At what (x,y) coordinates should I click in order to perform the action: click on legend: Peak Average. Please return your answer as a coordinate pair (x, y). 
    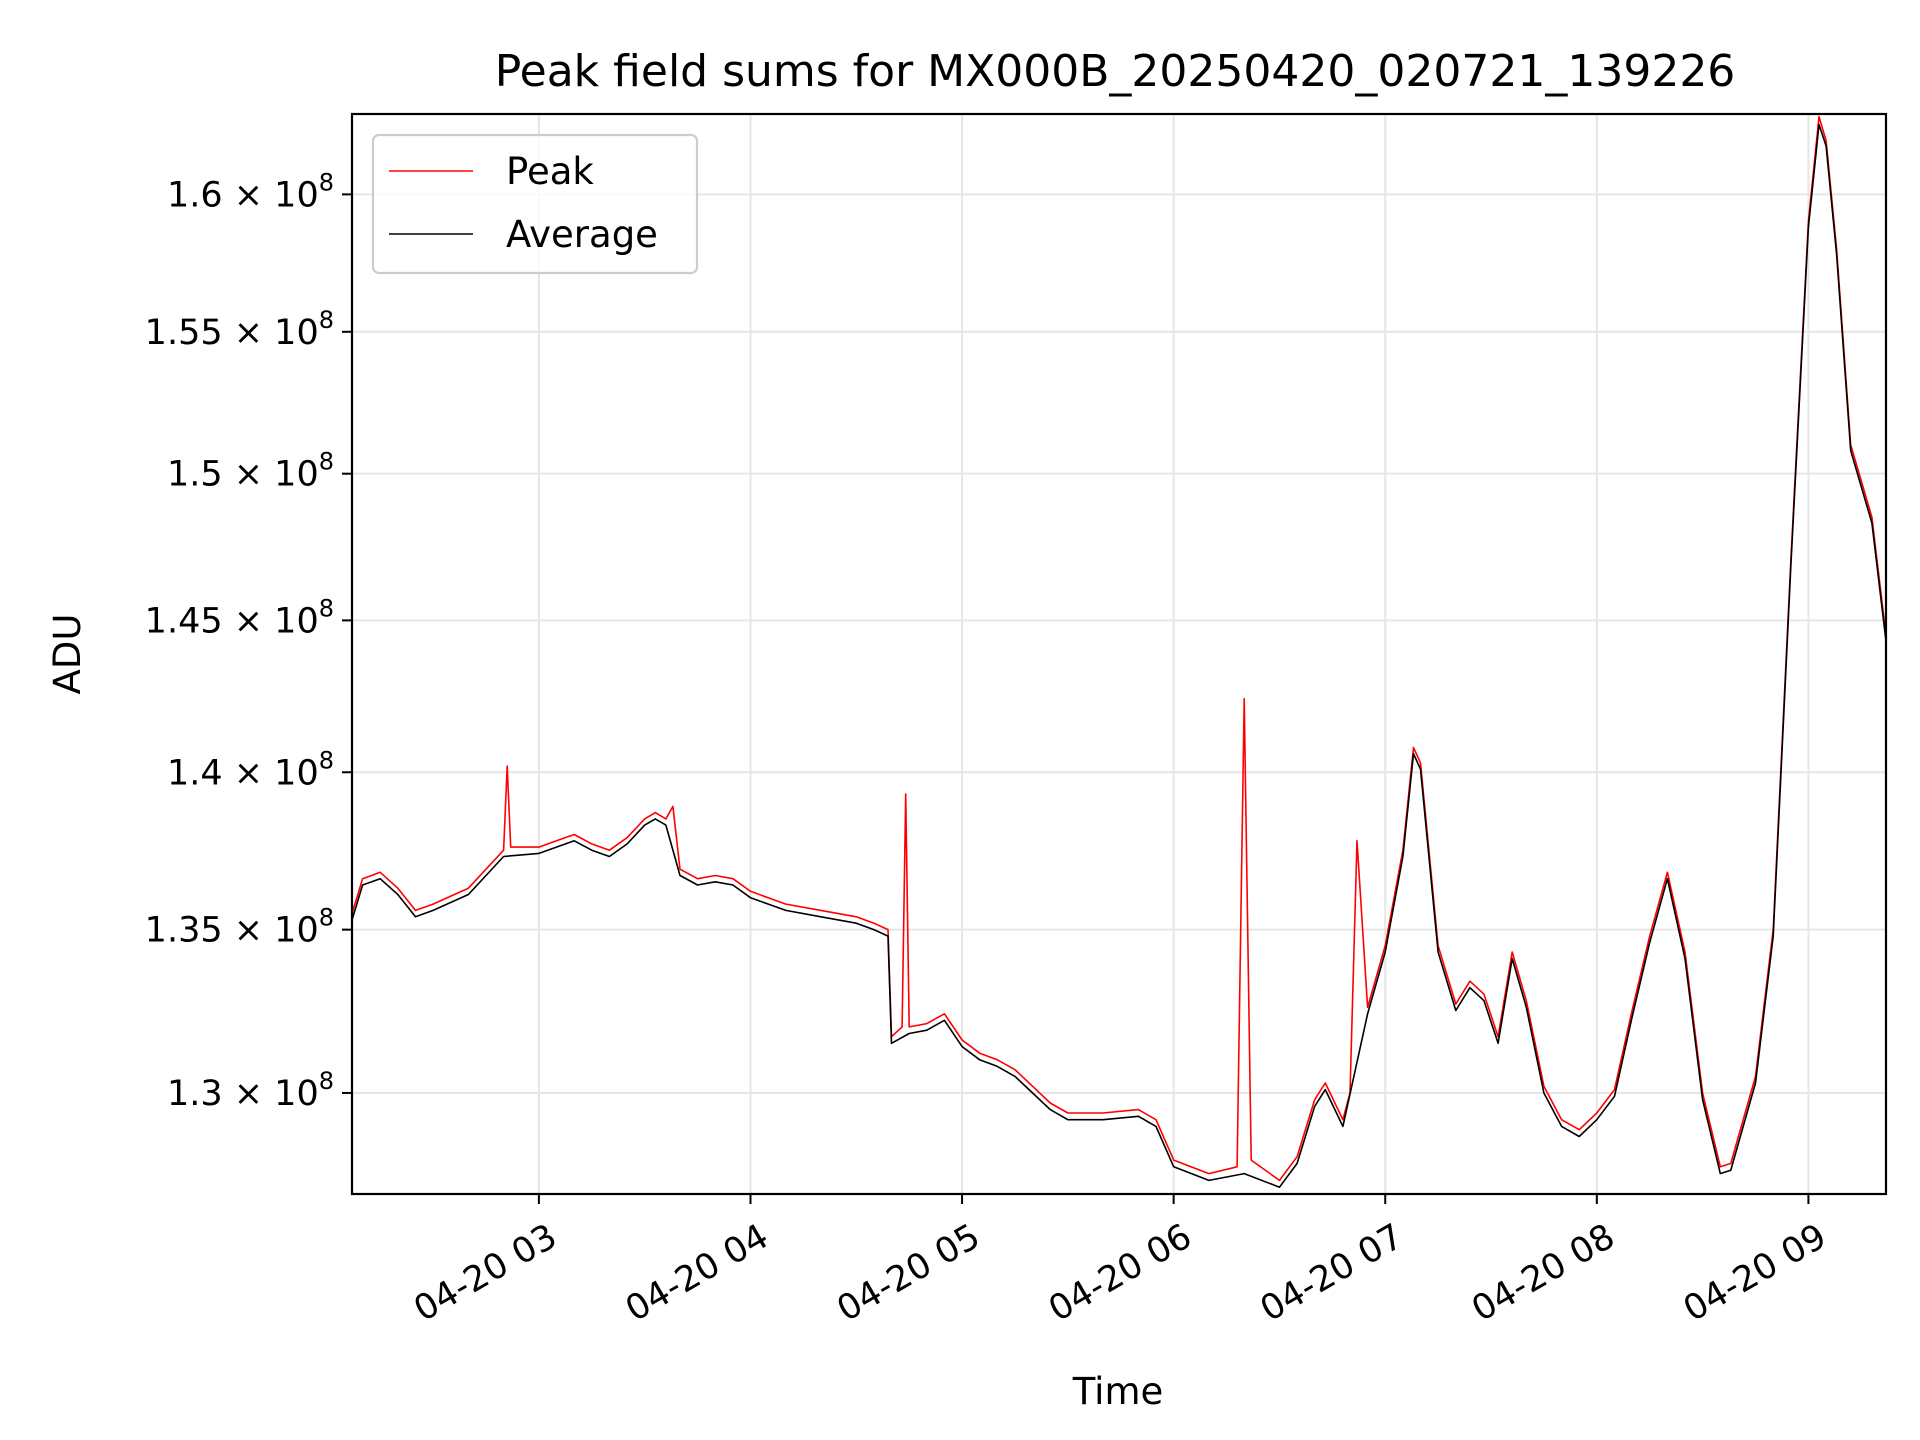
    Looking at the image, I should click on (535, 204).